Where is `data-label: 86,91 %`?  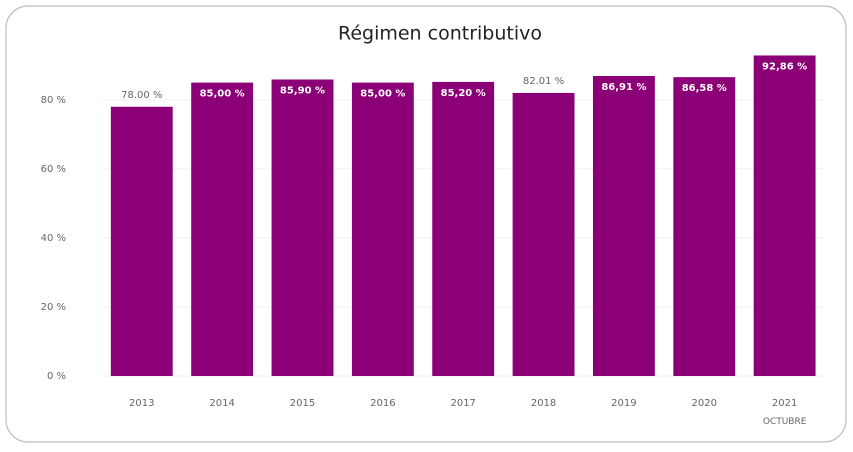
data-label: 86,91 % is located at coordinates (623, 87).